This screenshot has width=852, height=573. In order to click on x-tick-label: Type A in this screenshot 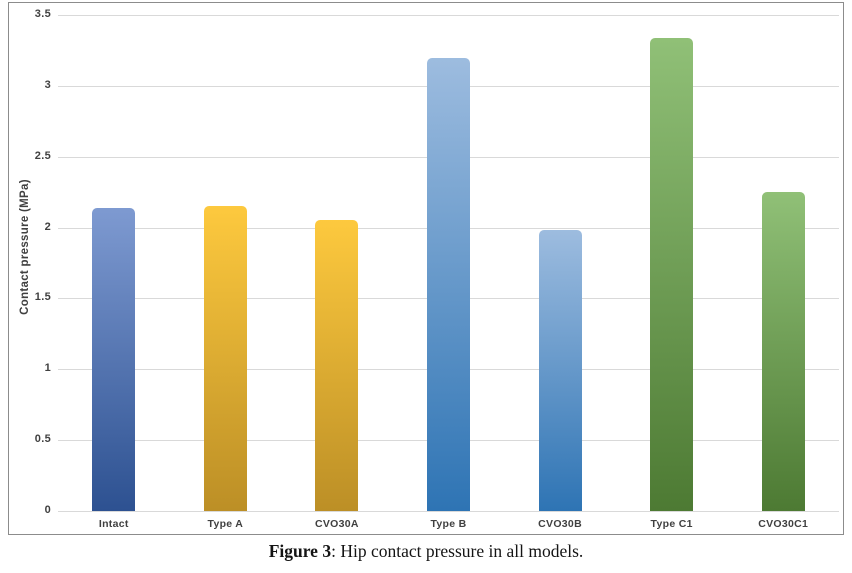, I will do `click(225, 524)`.